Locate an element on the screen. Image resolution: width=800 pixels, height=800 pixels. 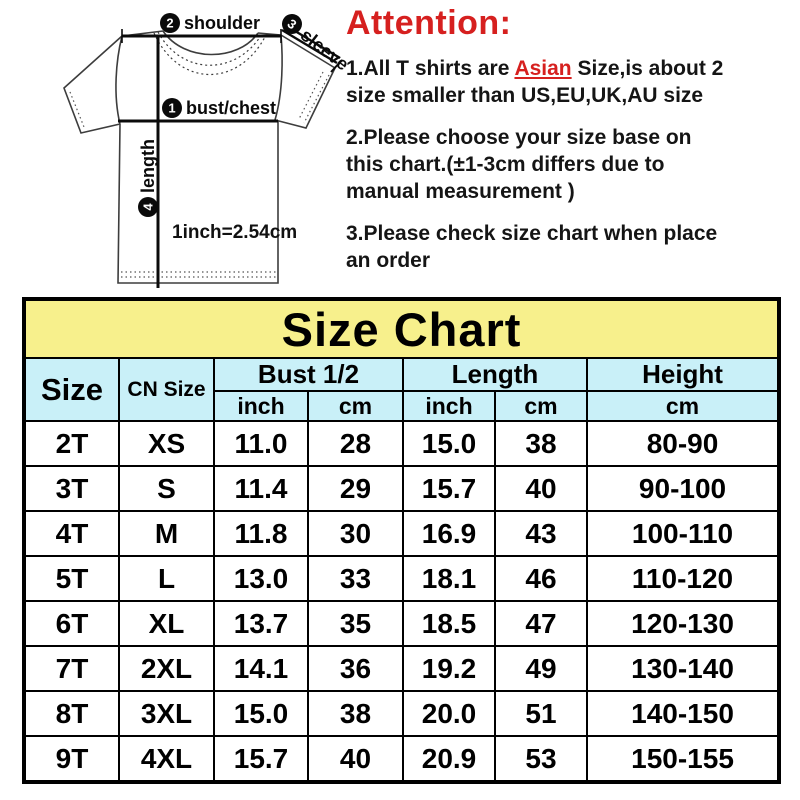
marker-3-circle is located at coordinates (292, 24).